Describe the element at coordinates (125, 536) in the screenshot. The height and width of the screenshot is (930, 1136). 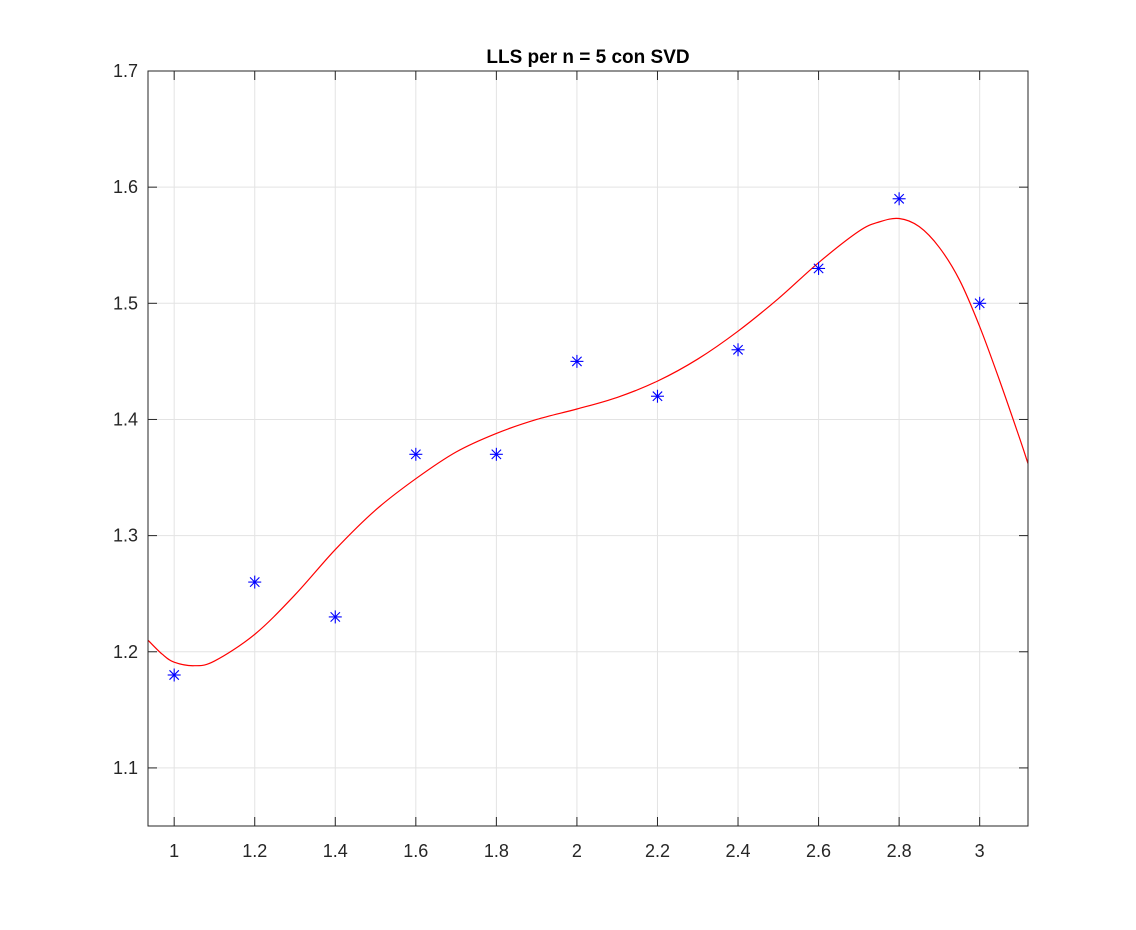
I see `y-tick-label: 1.3` at that location.